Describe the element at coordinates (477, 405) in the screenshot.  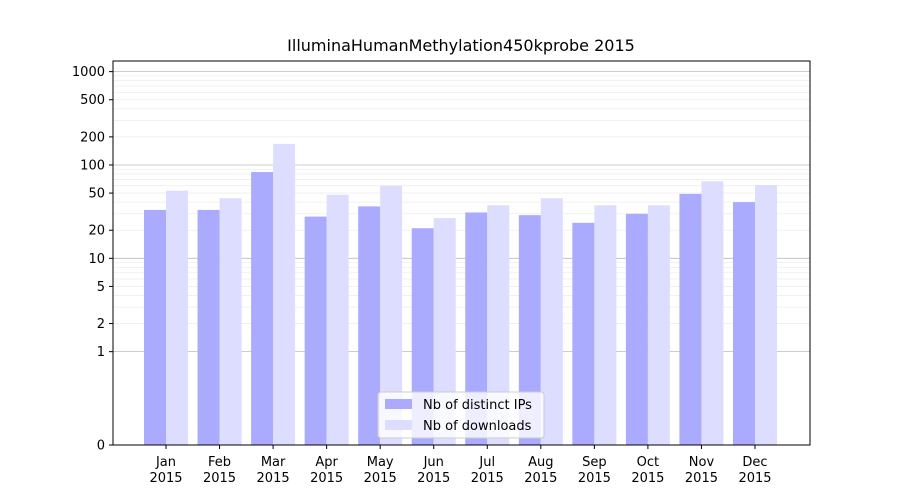
I see `legend-label: Nb of distinct IPs` at that location.